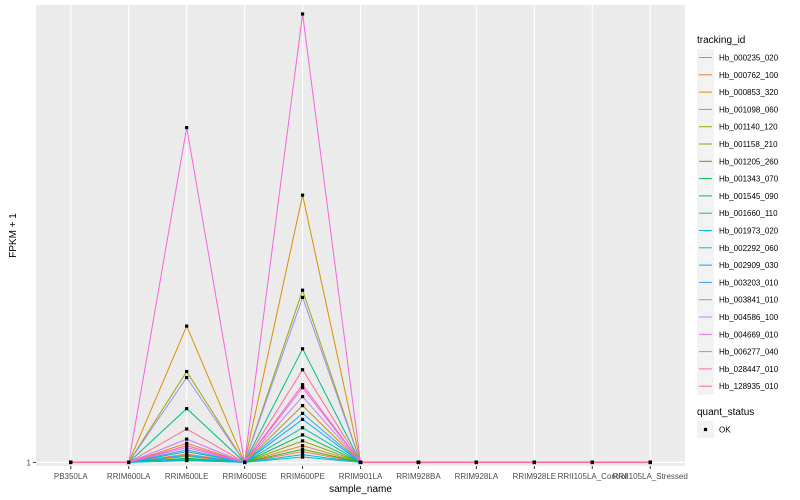 The image size is (800, 500). I want to click on y-tick-label: 1, so click(29, 462).